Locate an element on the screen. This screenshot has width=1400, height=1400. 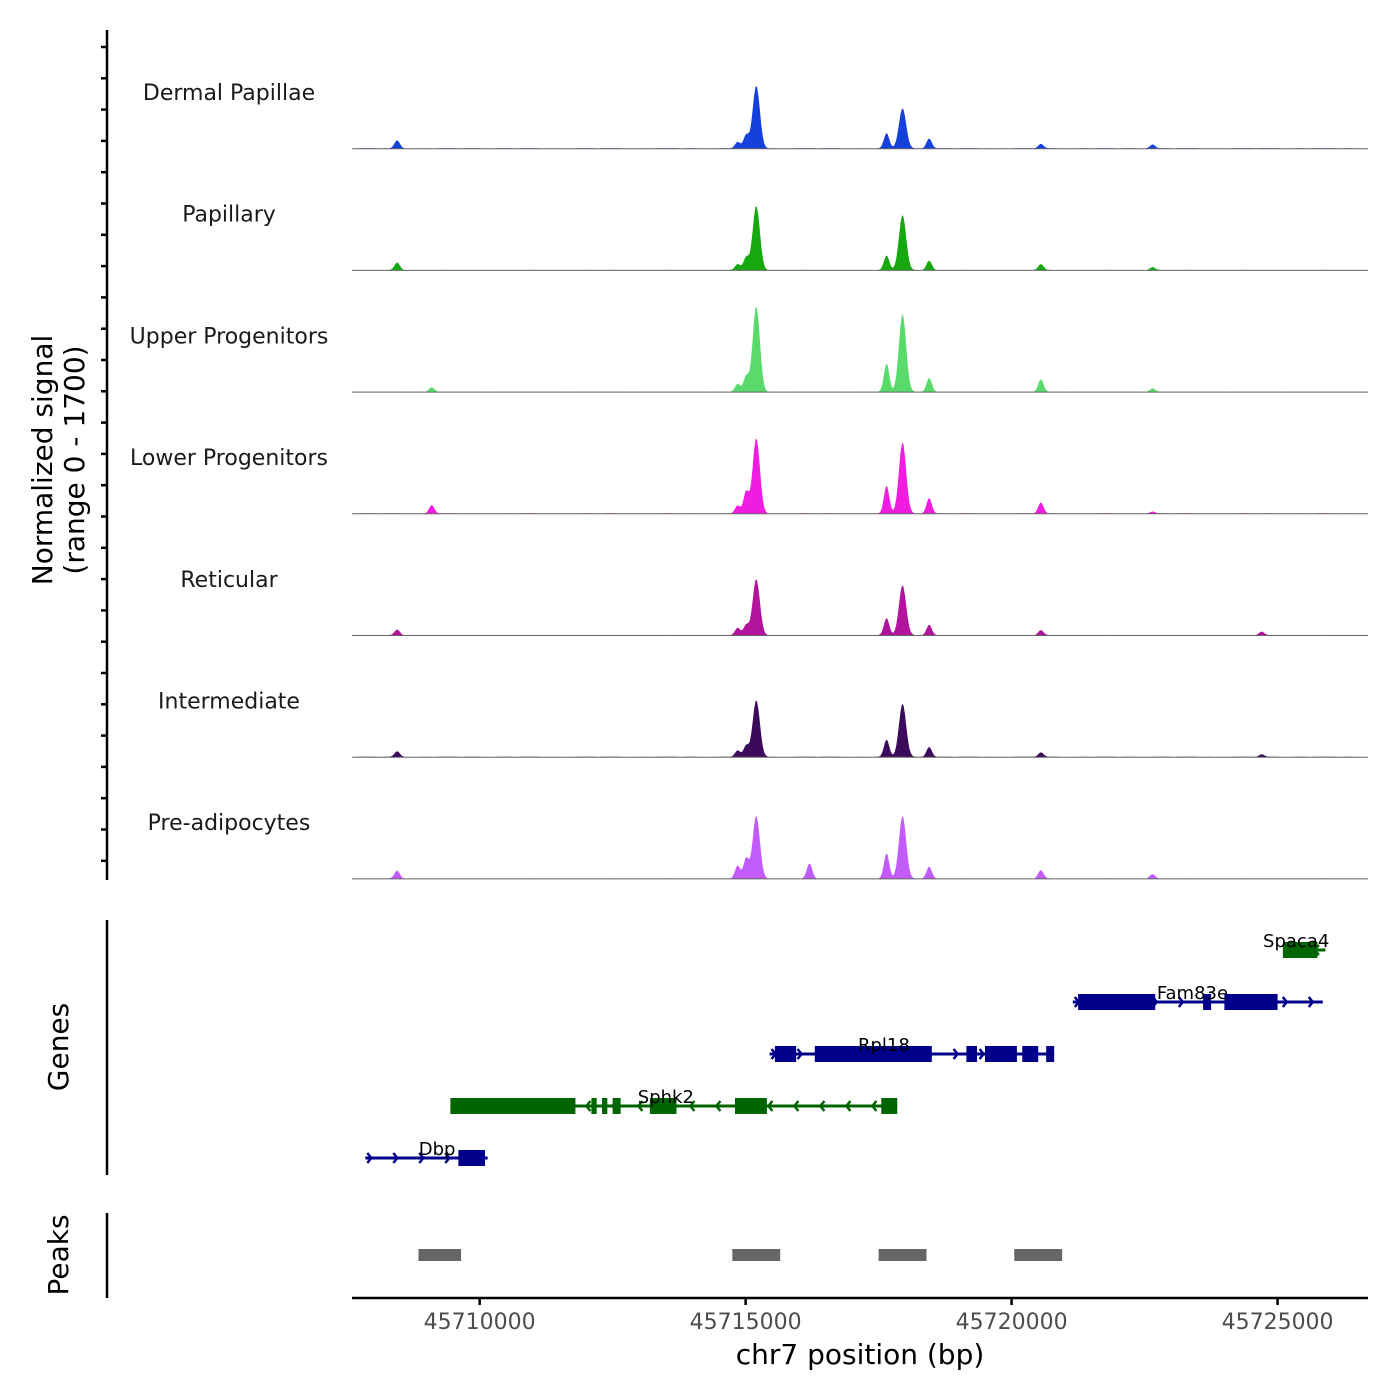
track-pre-adipocytes: Pre-adipocytes is located at coordinates (758, 845).